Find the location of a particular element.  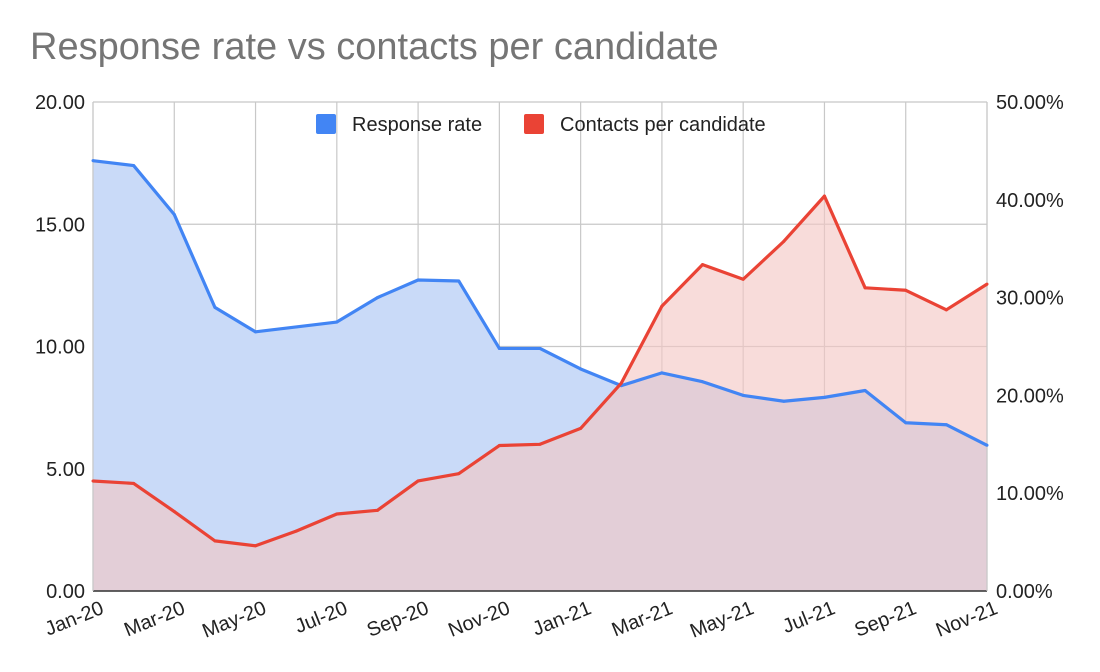

x-tick-label: Jul-21 is located at coordinates (809, 617).